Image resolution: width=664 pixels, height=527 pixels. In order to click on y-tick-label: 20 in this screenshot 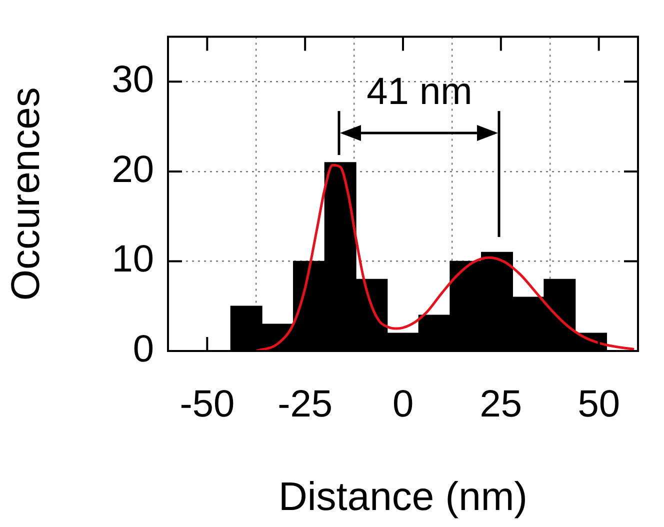, I will do `click(133, 169)`.